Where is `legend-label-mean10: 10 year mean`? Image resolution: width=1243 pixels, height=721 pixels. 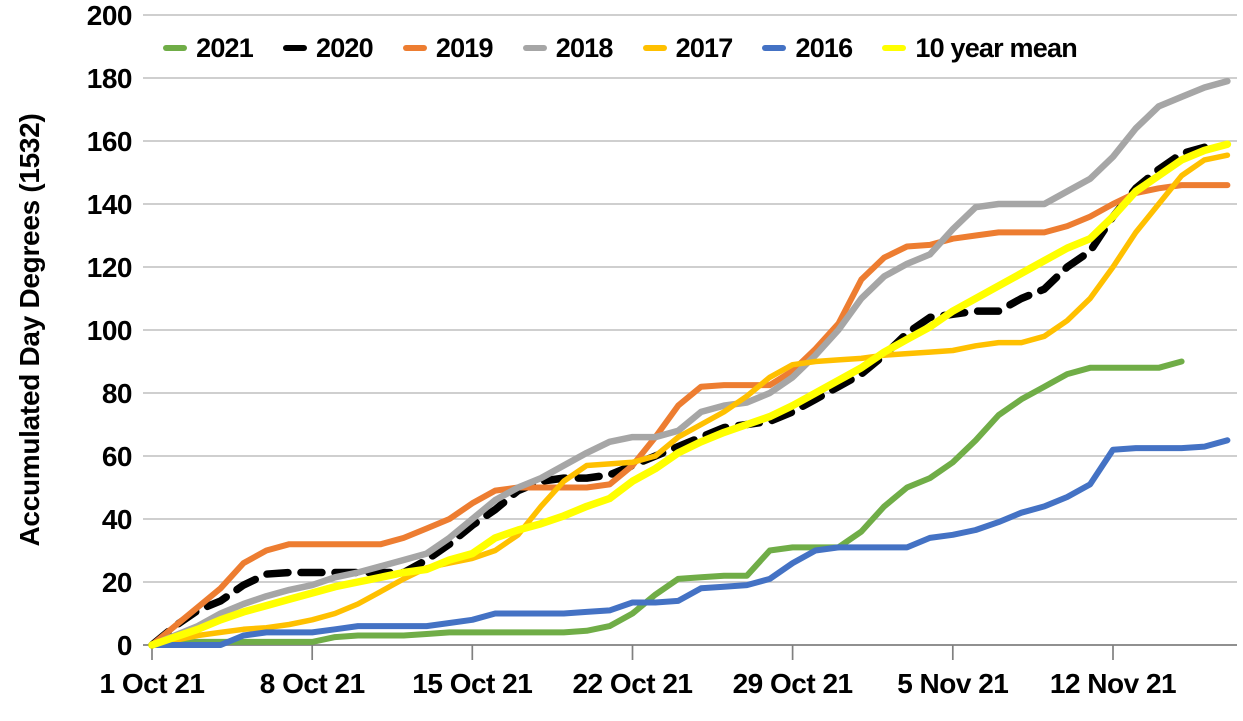
legend-label-mean10: 10 year mean is located at coordinates (996, 47).